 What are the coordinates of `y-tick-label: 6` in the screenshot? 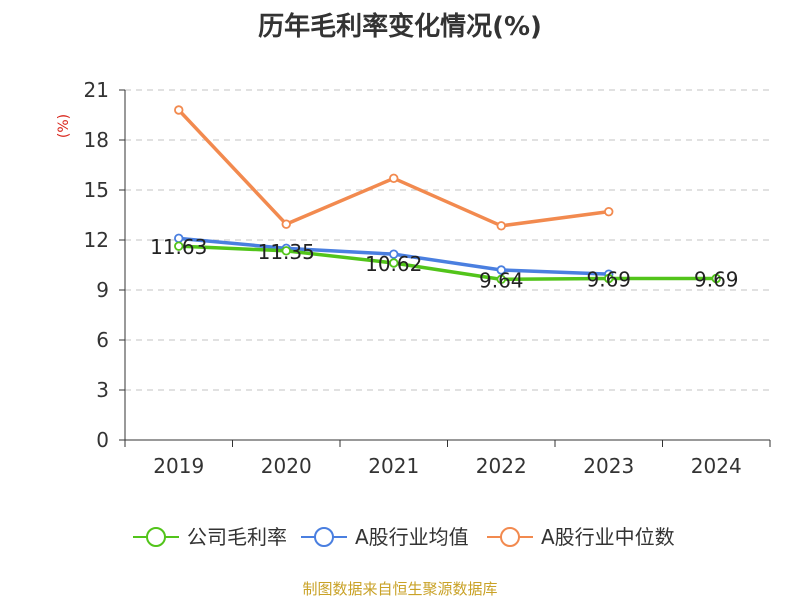 It's located at (102, 340).